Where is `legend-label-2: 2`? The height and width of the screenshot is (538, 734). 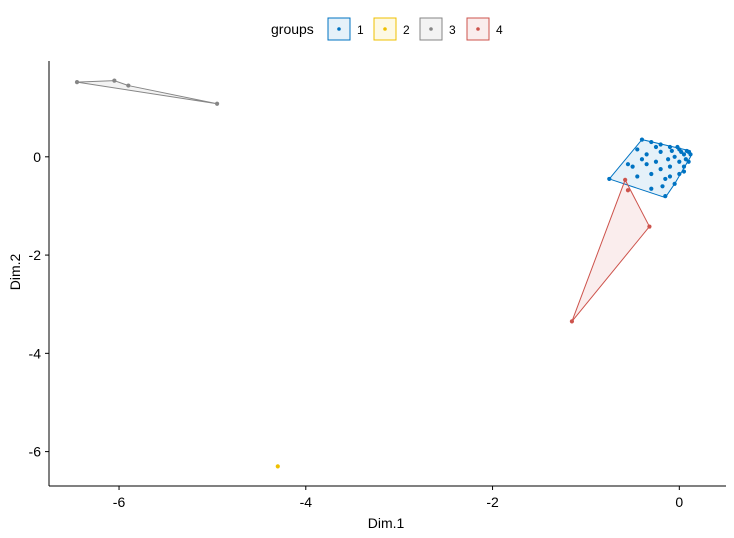
legend-label-2: 2 is located at coordinates (406, 30).